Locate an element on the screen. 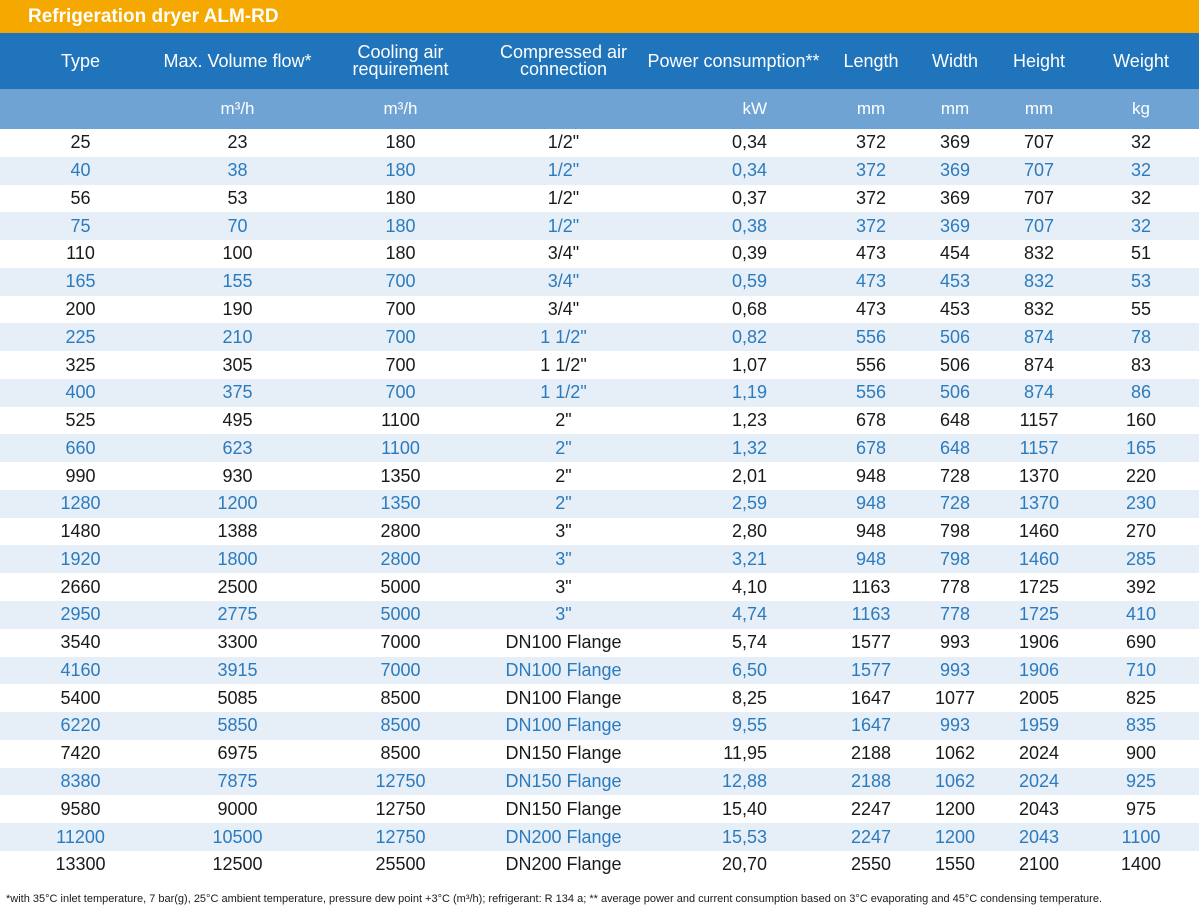  cell-type: 110 is located at coordinates (80, 253).